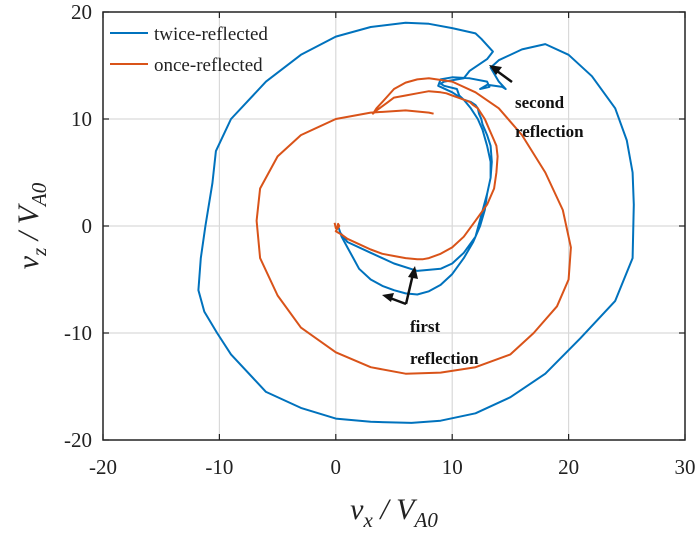 Image resolution: width=700 pixels, height=536 pixels. What do you see at coordinates (189, 50) in the screenshot?
I see `legend: twice-reflected once-reflected` at bounding box center [189, 50].